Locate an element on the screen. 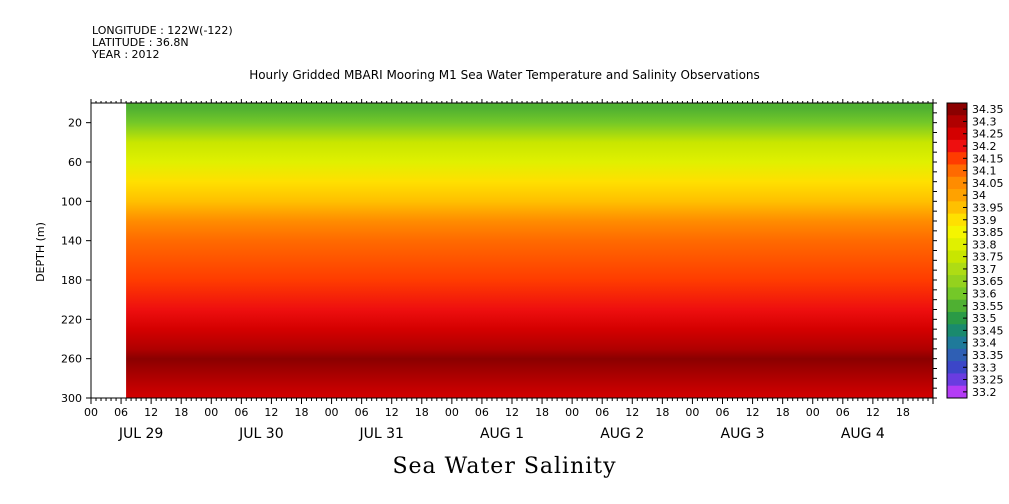  y-axis-label: DEPTH (m) is located at coordinates (40, 252).